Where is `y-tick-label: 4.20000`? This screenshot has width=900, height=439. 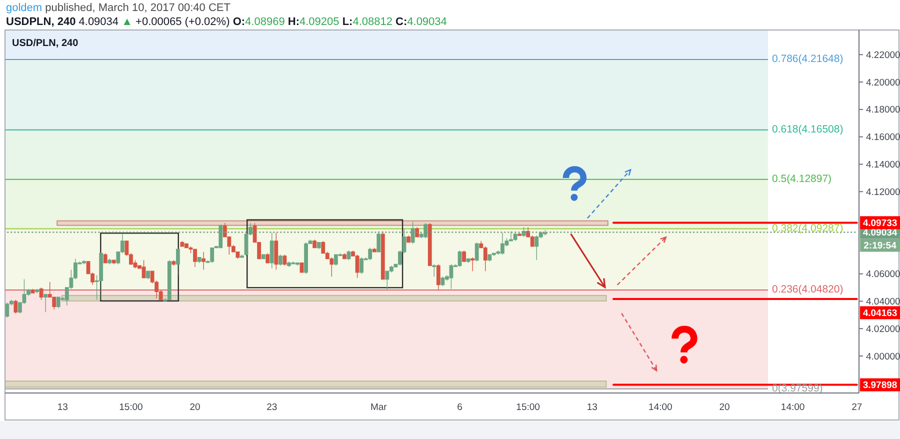 y-tick-label: 4.20000 is located at coordinates (883, 82).